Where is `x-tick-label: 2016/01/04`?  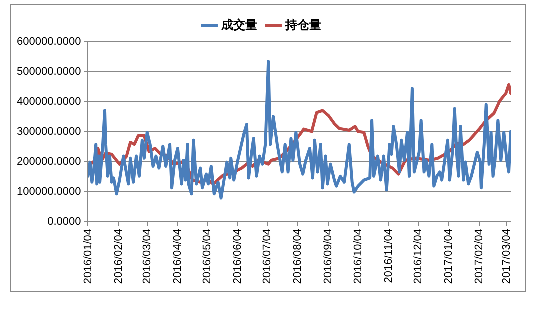 x-tick-label: 2016/01/04 is located at coordinates (88, 256).